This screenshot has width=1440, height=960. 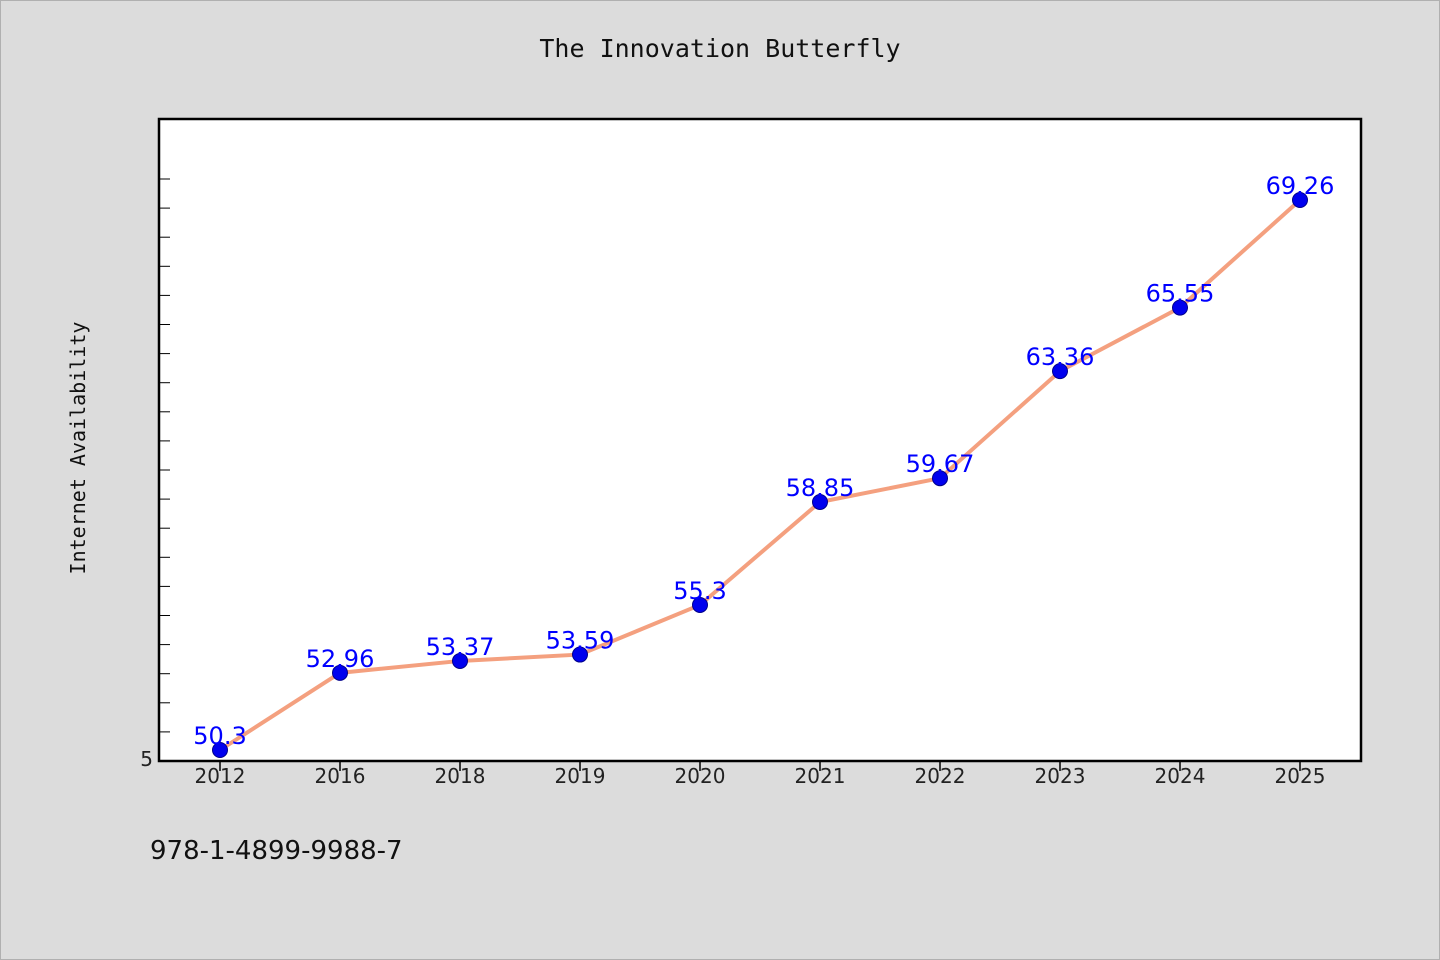 What do you see at coordinates (700, 776) in the screenshot?
I see `x-tick-label: 2020` at bounding box center [700, 776].